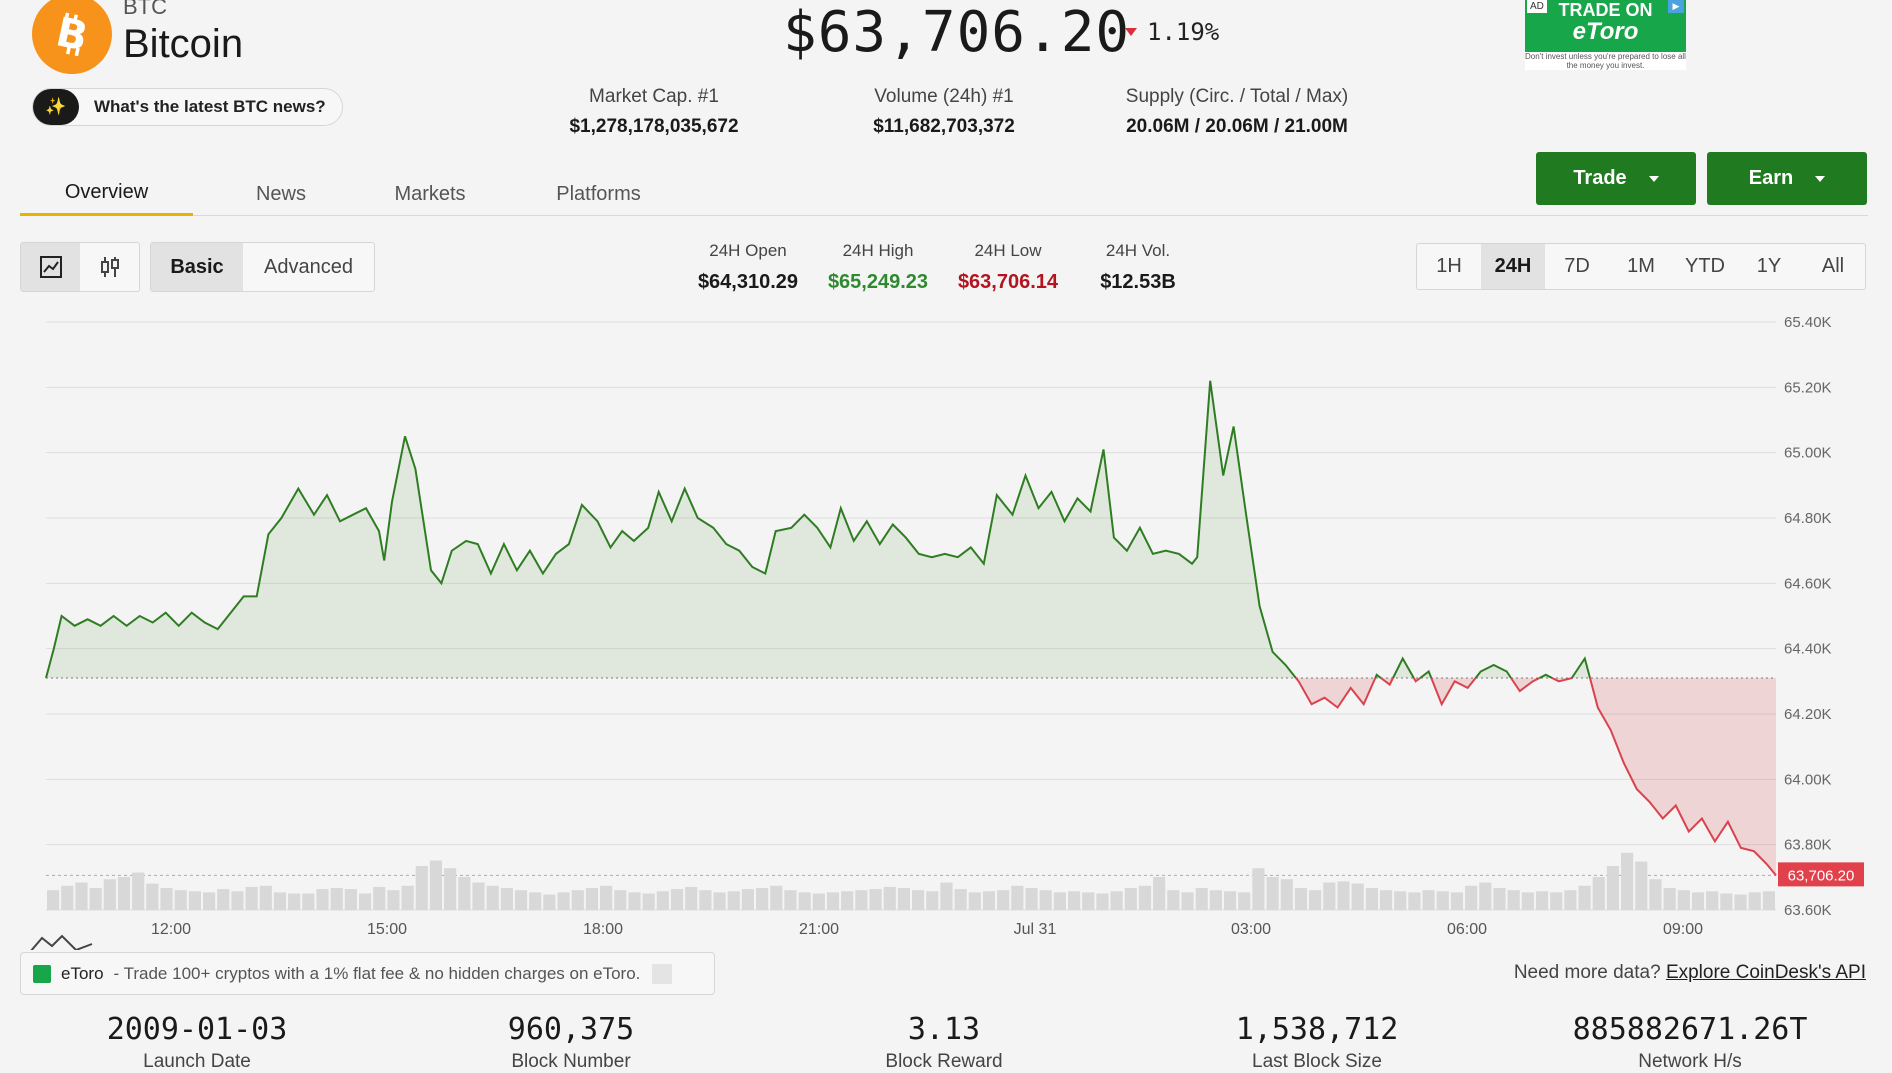  What do you see at coordinates (109, 267) in the screenshot?
I see `candlestick-chart-button` at bounding box center [109, 267].